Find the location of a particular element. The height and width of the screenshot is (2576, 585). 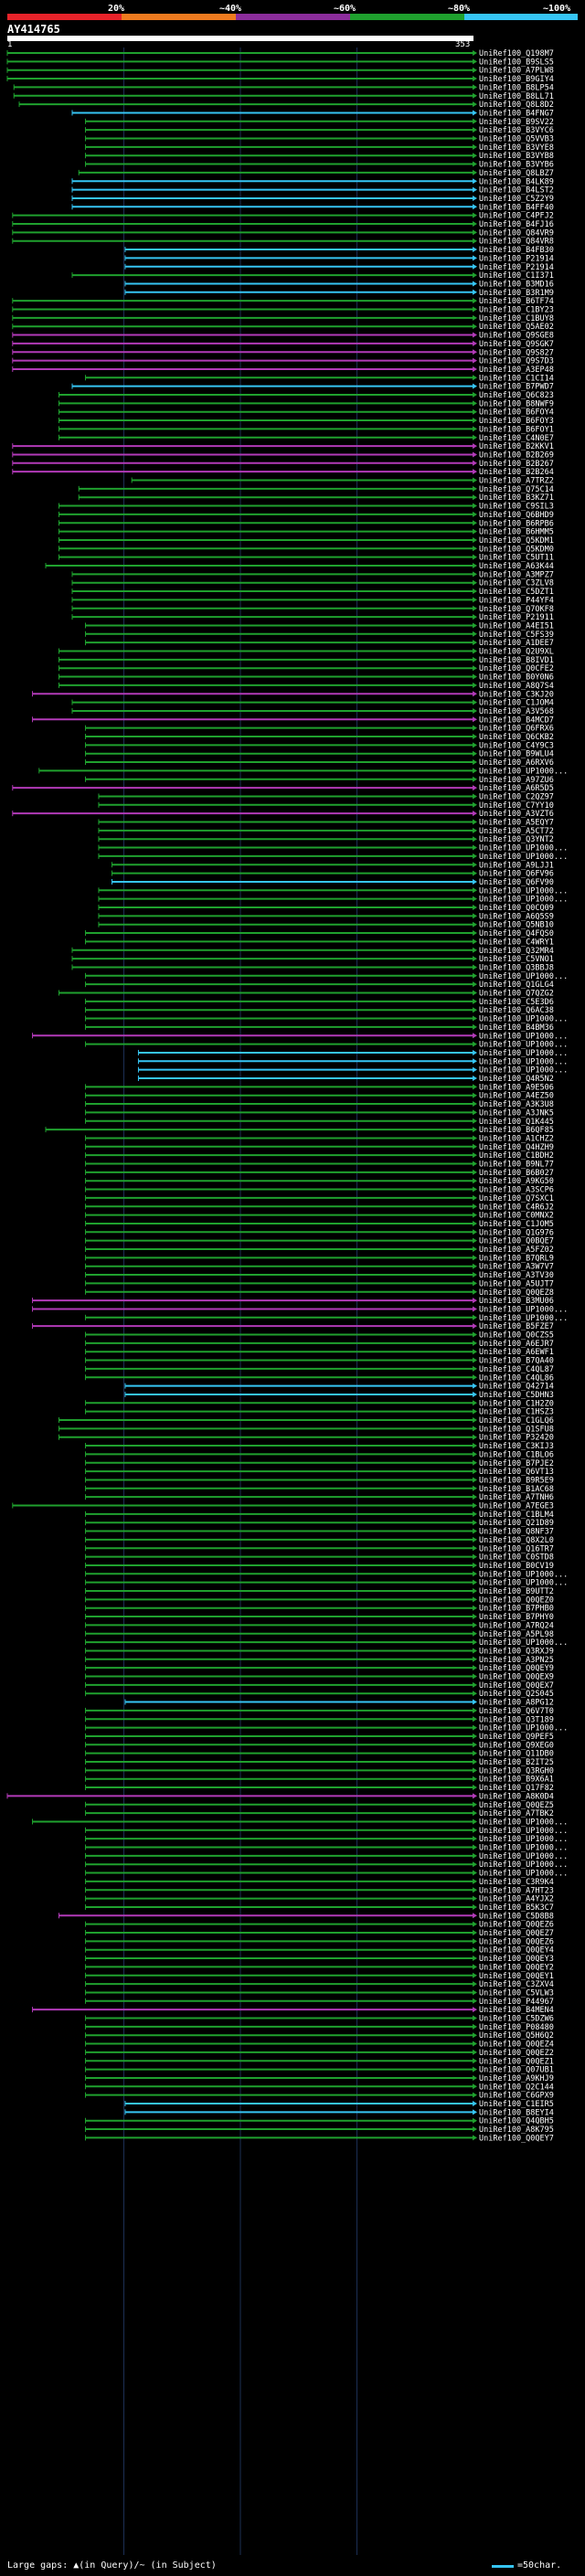

hit-label: UniRef100_A7PLW8 is located at coordinates (516, 71).